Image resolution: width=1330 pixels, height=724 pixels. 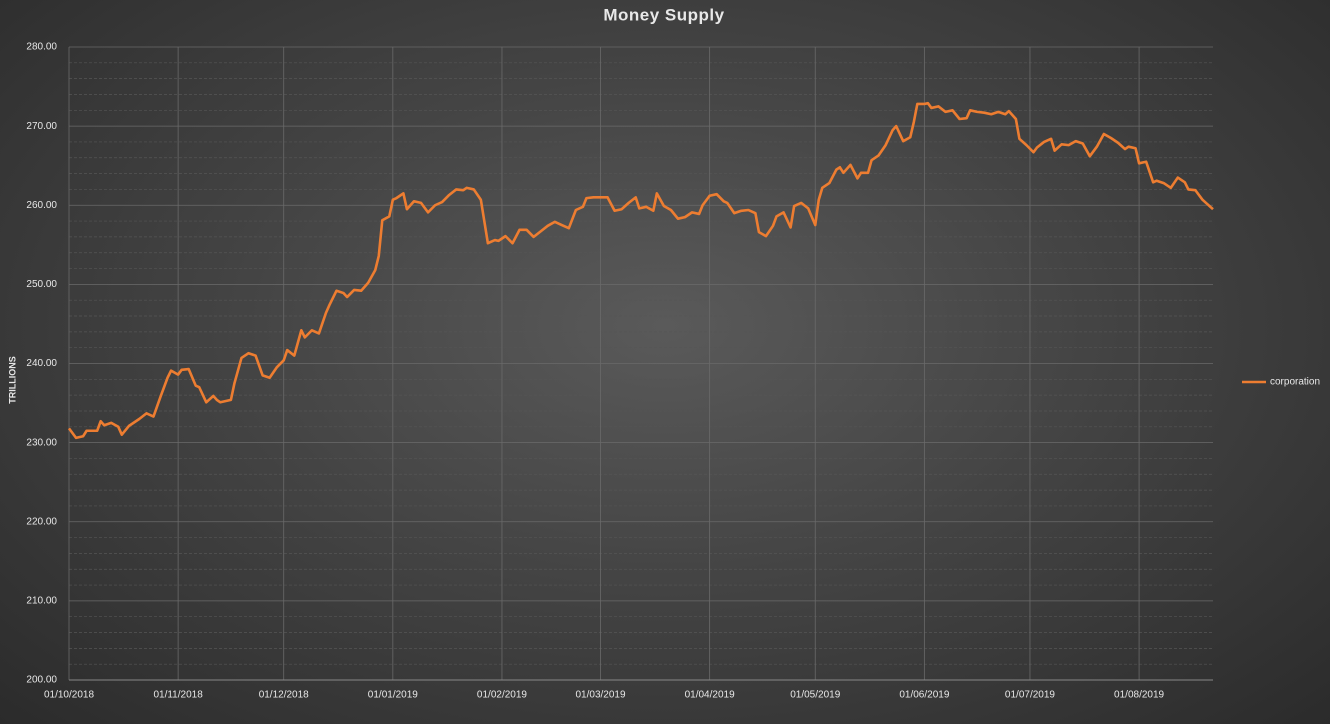 What do you see at coordinates (178, 695) in the screenshot?
I see `x-tick-label: 01/11/2018` at bounding box center [178, 695].